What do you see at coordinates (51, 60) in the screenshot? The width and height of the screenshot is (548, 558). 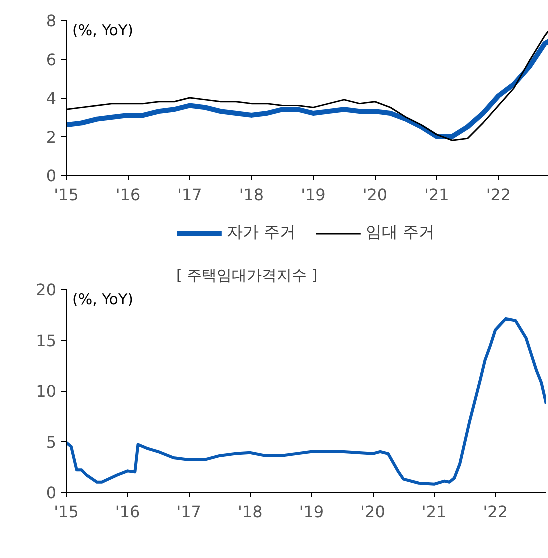 I see `y-tick-label: 6` at bounding box center [51, 60].